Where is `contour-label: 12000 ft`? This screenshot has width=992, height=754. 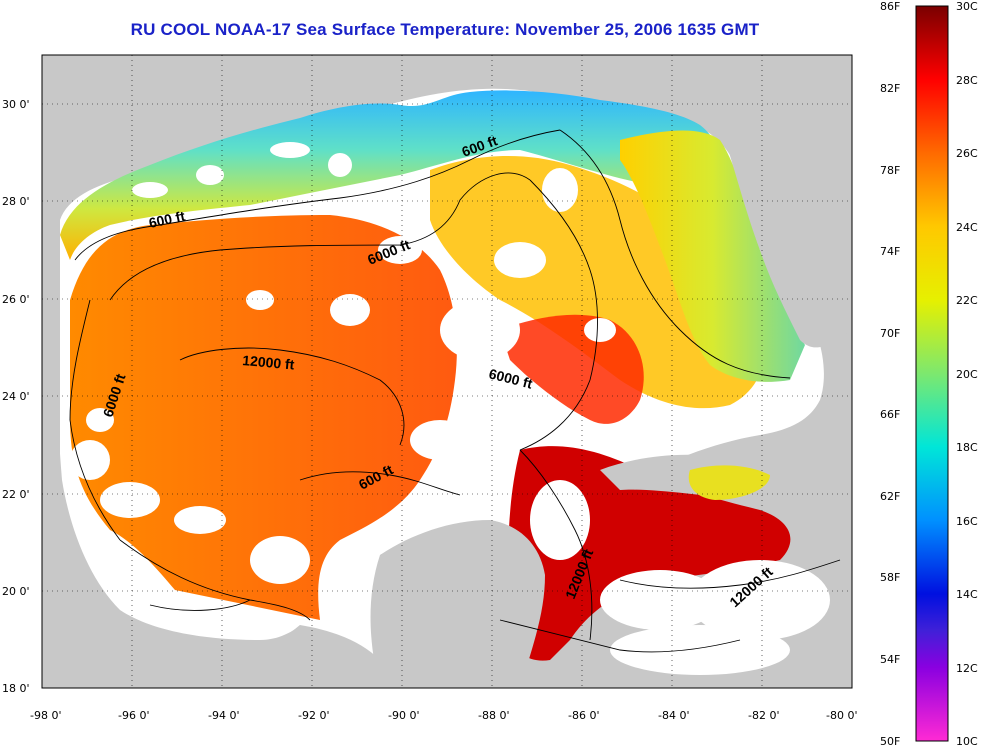
contour-label: 12000 ft is located at coordinates (269, 362).